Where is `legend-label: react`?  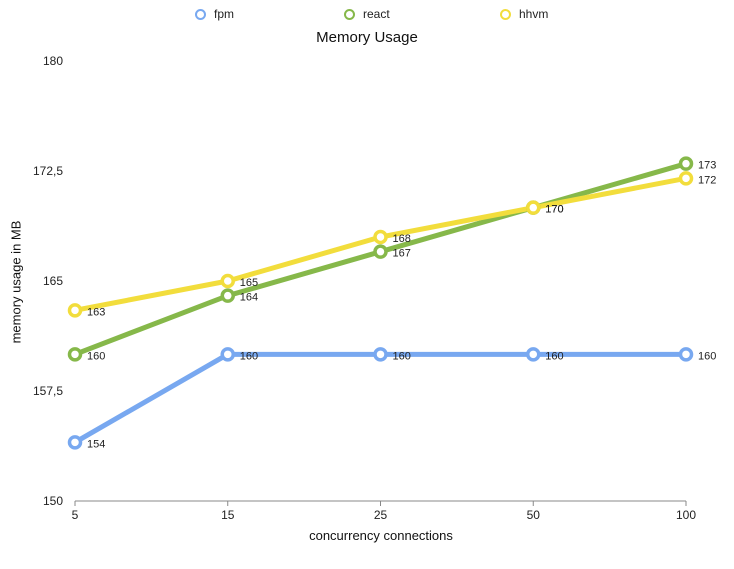
legend-label: react is located at coordinates (376, 14).